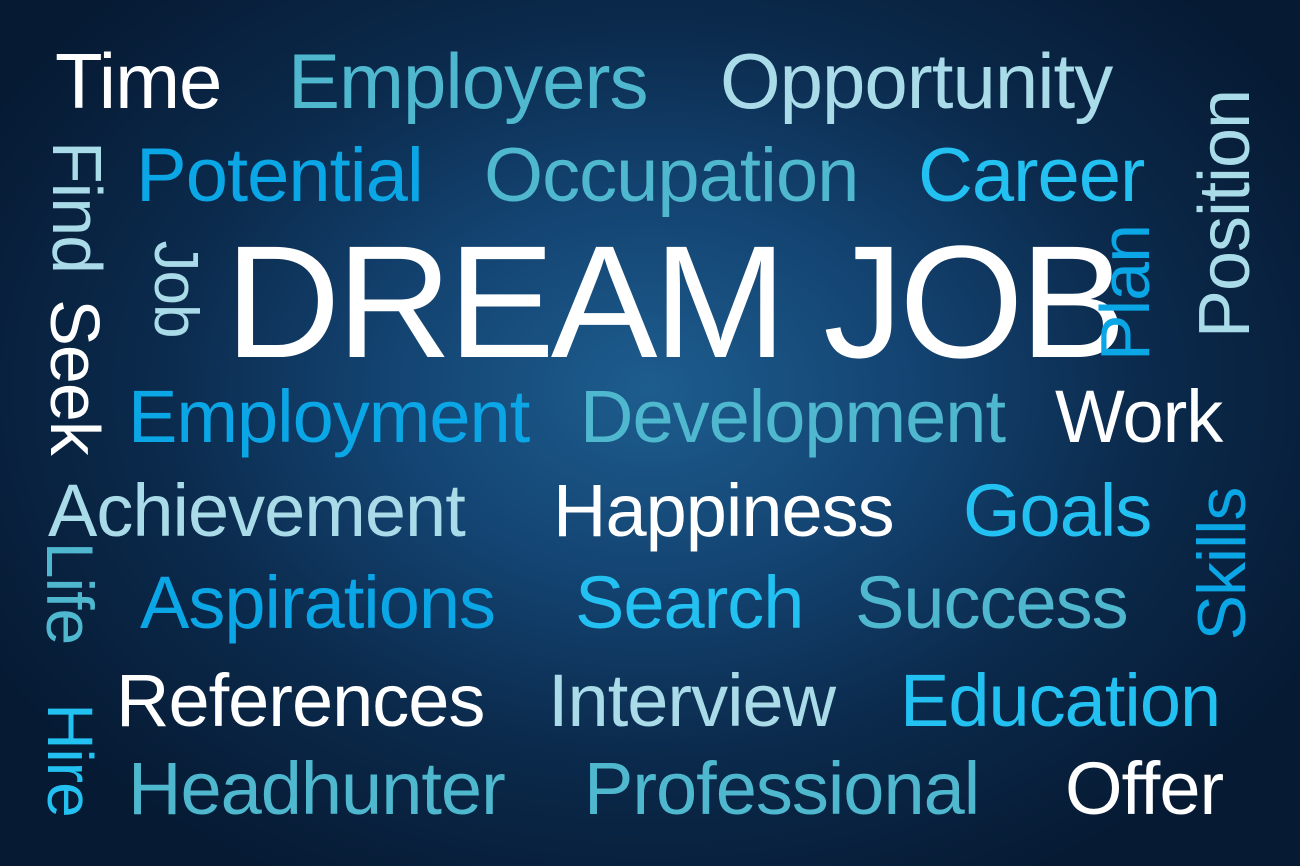  What do you see at coordinates (317, 788) in the screenshot?
I see `word-headhunter: Headhunter` at bounding box center [317, 788].